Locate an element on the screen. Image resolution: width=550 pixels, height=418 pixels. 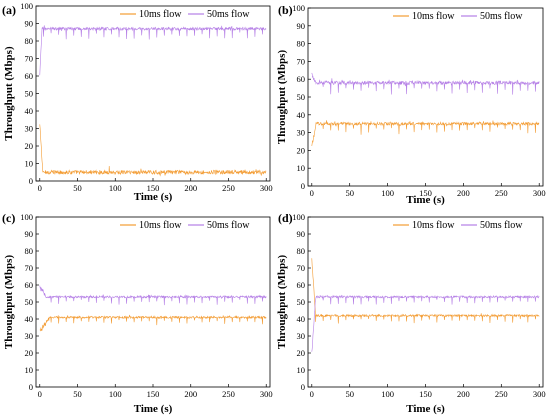
panel-label: (d) is located at coordinates (285, 218).